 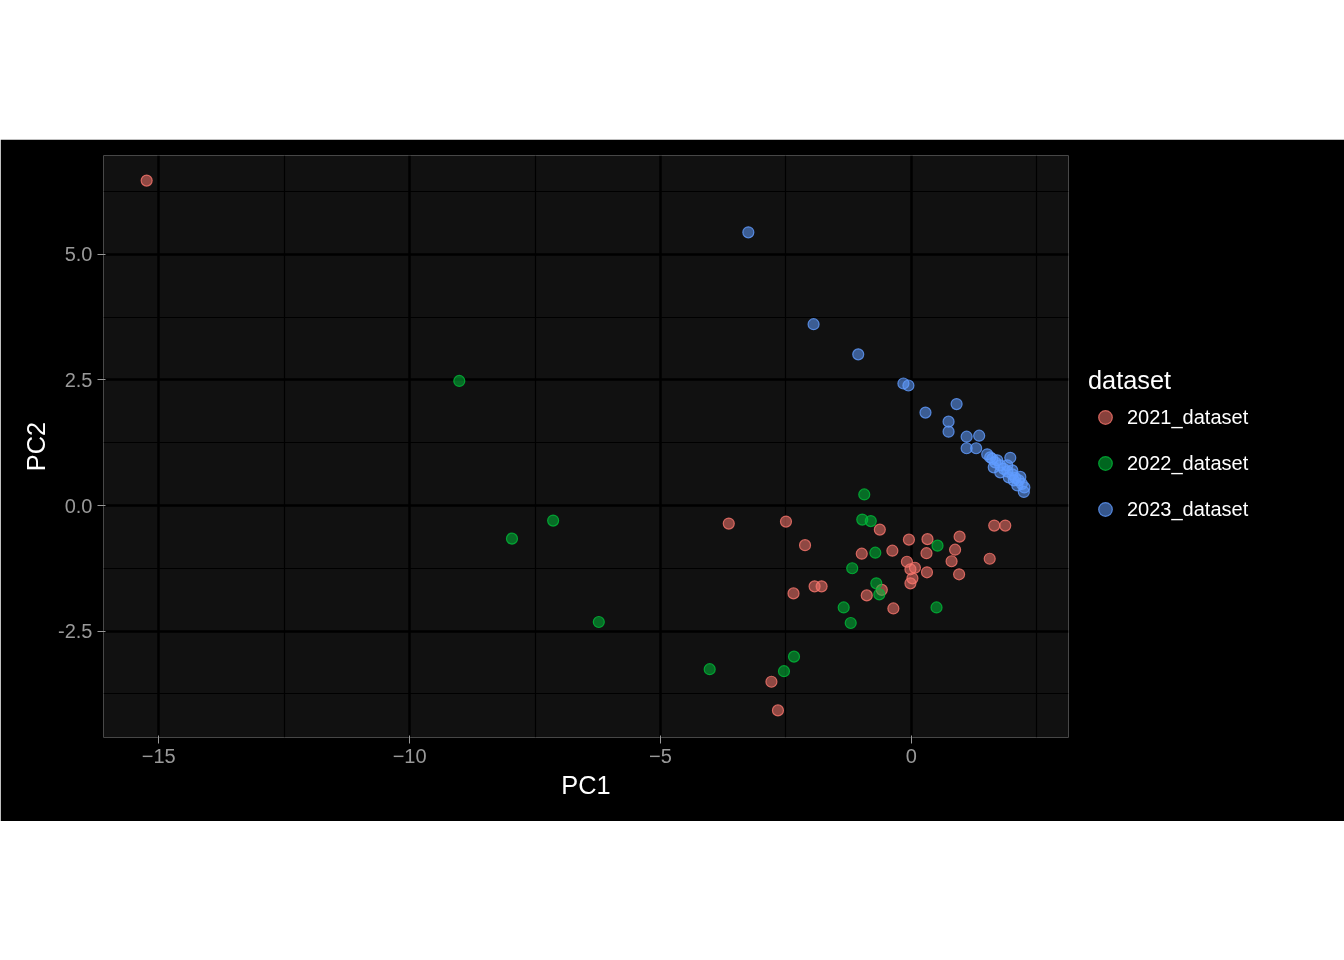 What do you see at coordinates (409, 755) in the screenshot?
I see `x-tick-label: −10` at bounding box center [409, 755].